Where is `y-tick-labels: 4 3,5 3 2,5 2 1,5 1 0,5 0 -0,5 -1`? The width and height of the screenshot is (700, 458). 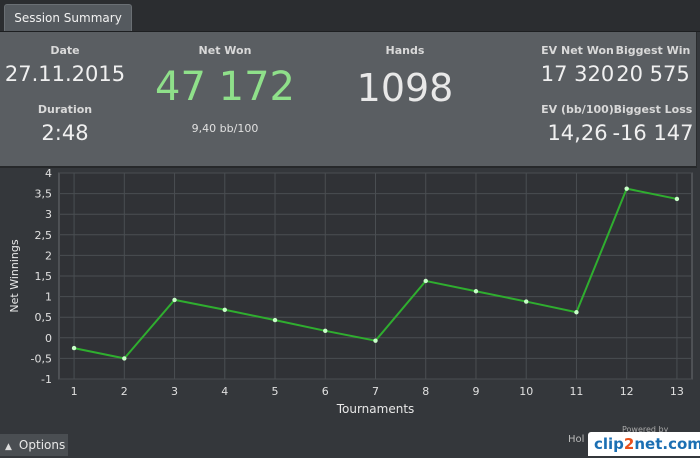
y-tick-labels: 4 3,5 3 2,5 2 1,5 1 0,5 0 -0,5 -1 is located at coordinates (42, 276).